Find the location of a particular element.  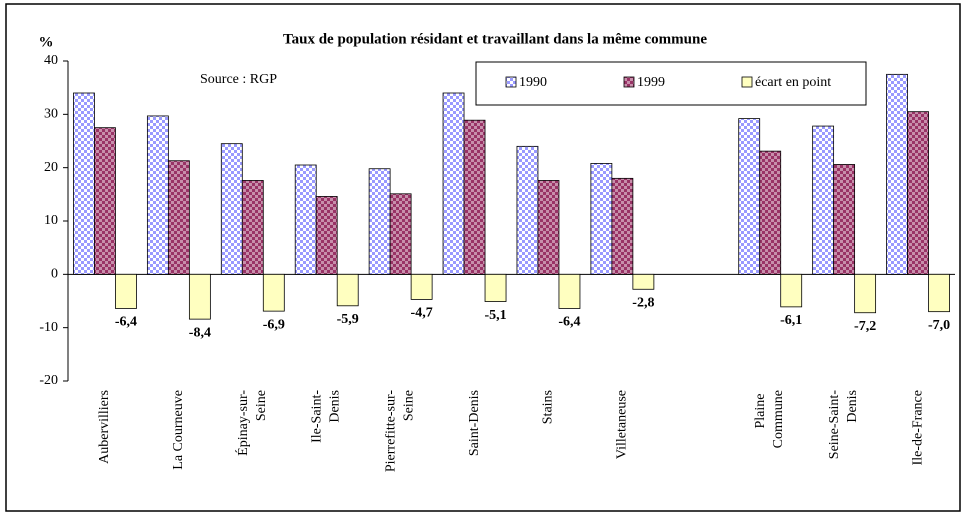

data-label: -8,4 is located at coordinates (200, 332).